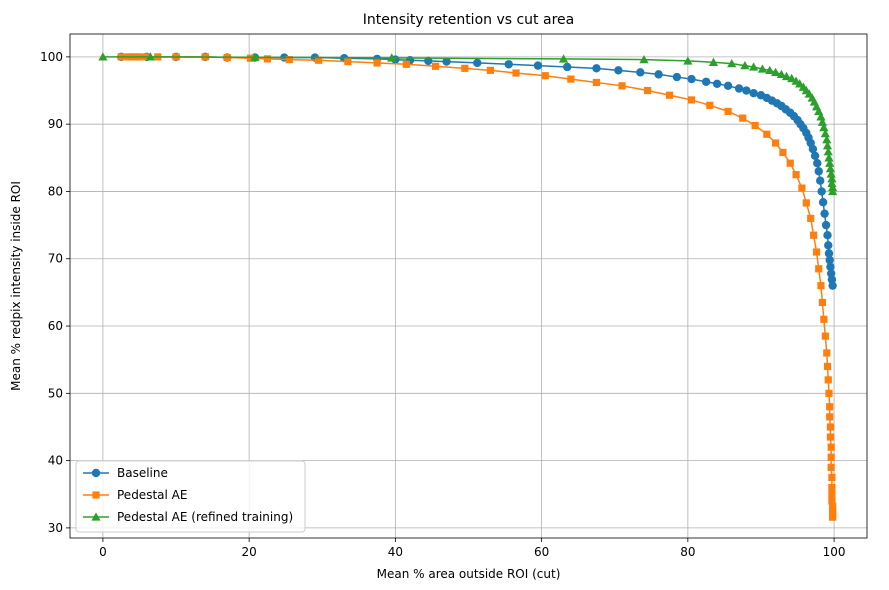 This screenshot has width=889, height=590. Describe the element at coordinates (55, 259) in the screenshot. I see `y-tick-label: 70` at that location.